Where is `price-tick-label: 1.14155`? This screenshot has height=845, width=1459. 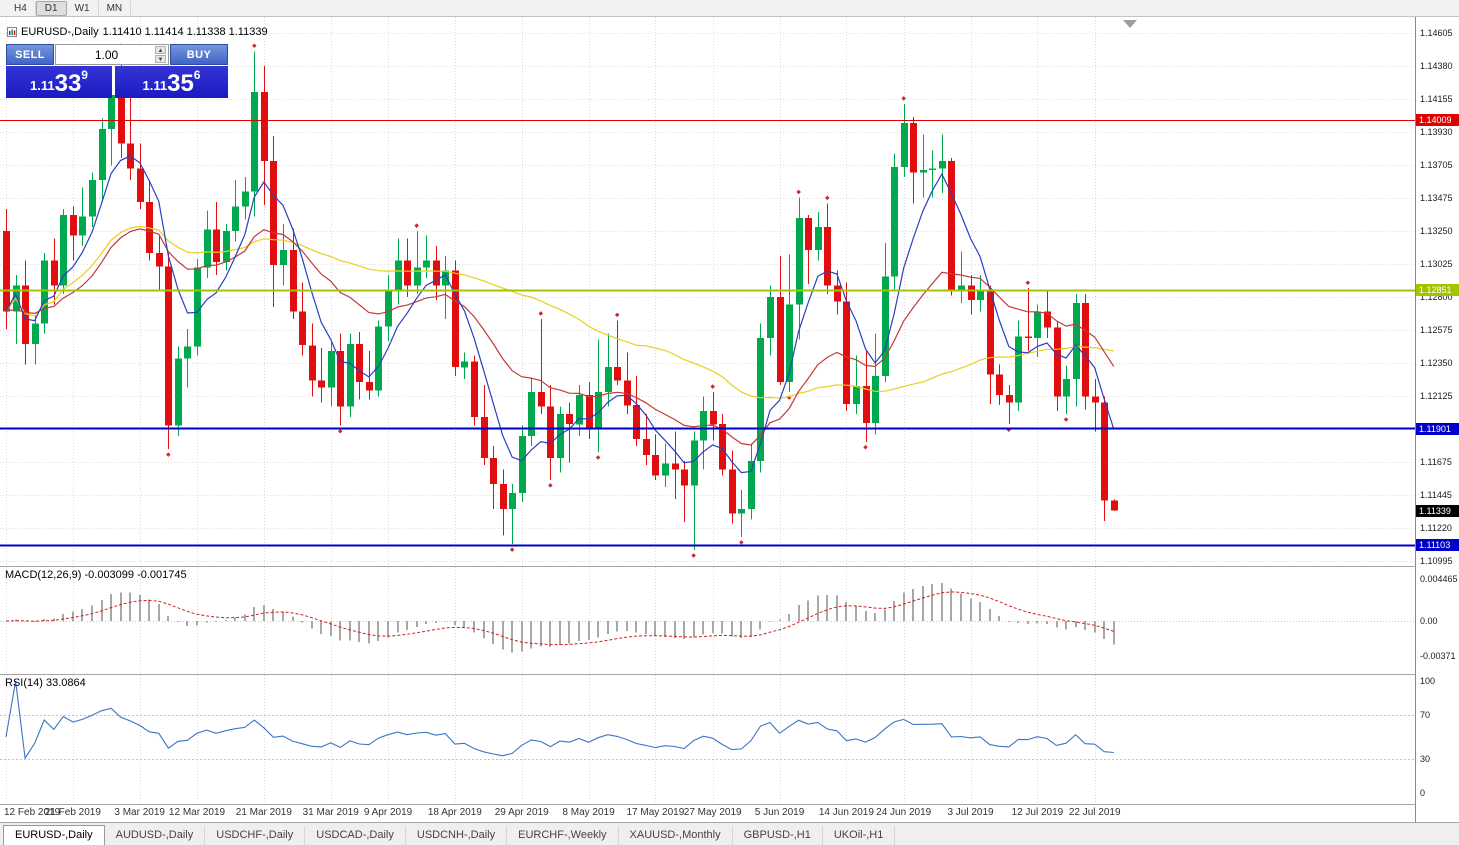 price-tick-label: 1.14155 is located at coordinates (1436, 98).